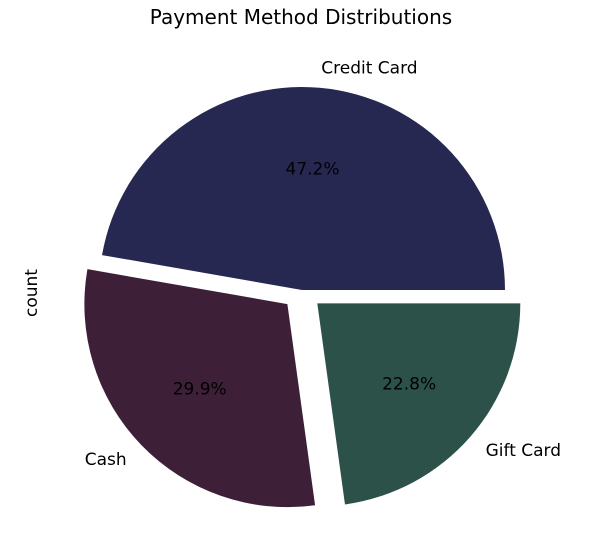 This screenshot has height=550, width=610. I want to click on y-axis-label: count, so click(32, 293).